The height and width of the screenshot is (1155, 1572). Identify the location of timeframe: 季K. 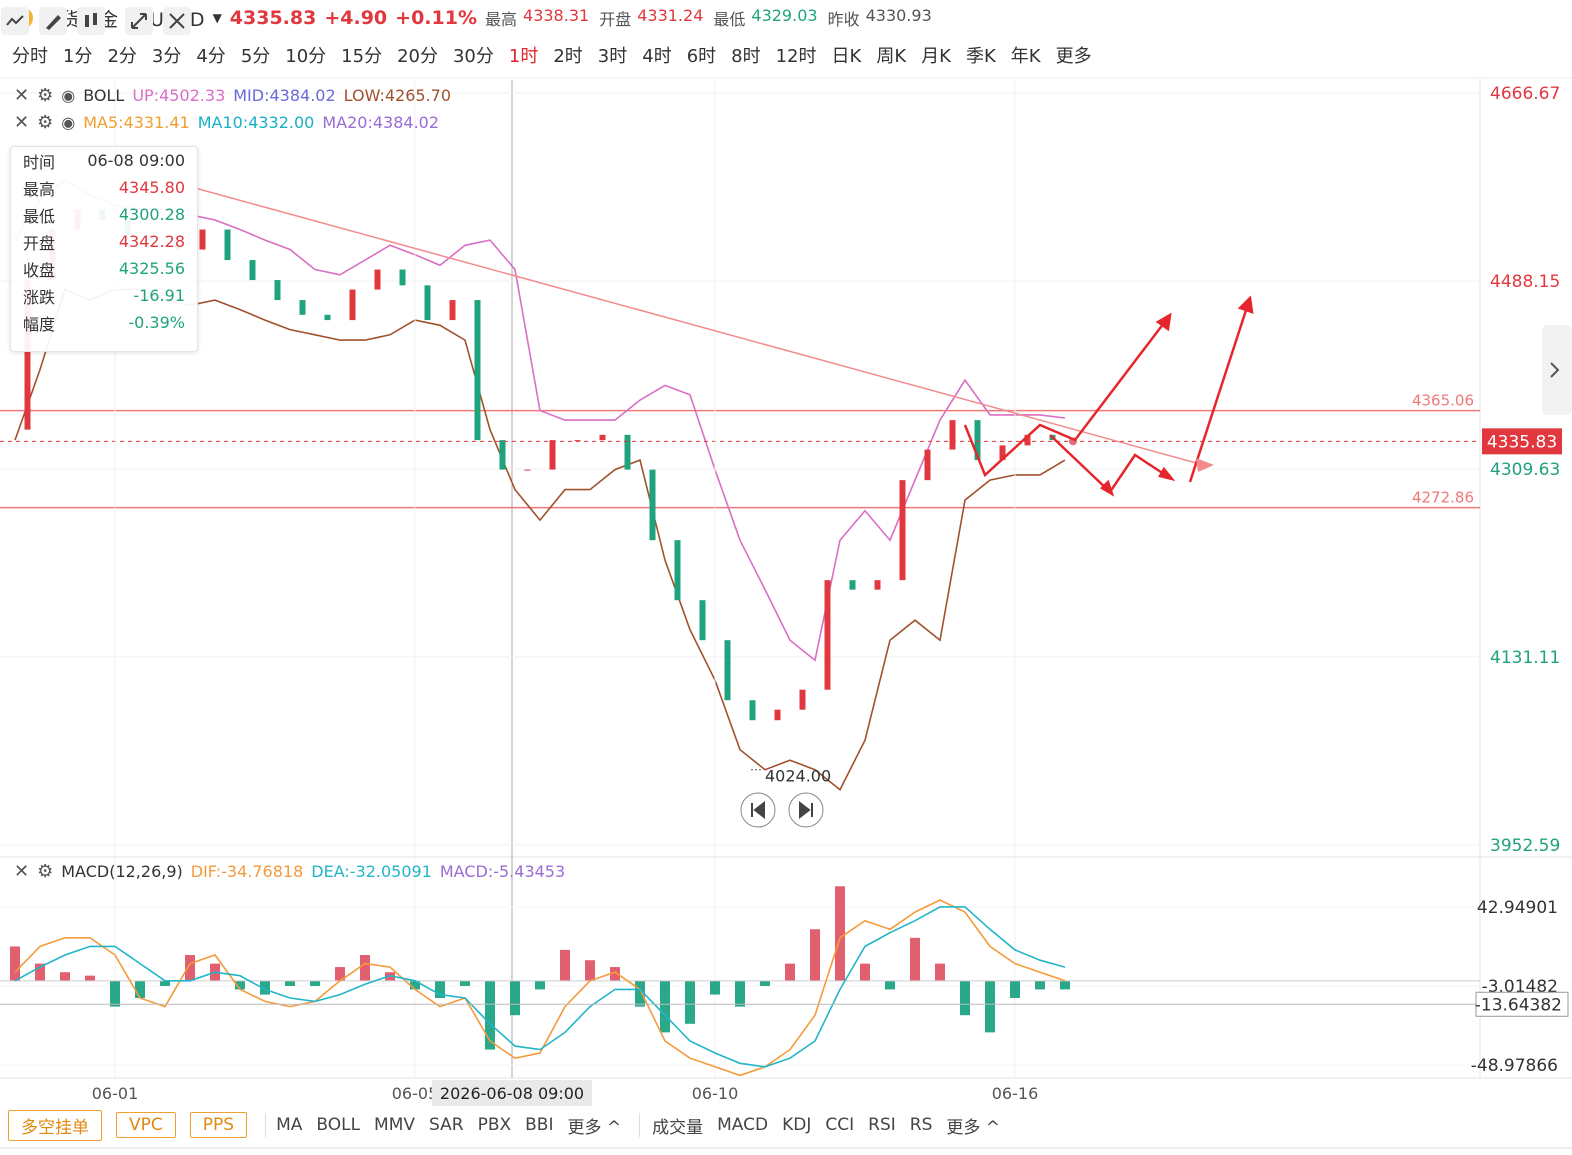
(980, 56).